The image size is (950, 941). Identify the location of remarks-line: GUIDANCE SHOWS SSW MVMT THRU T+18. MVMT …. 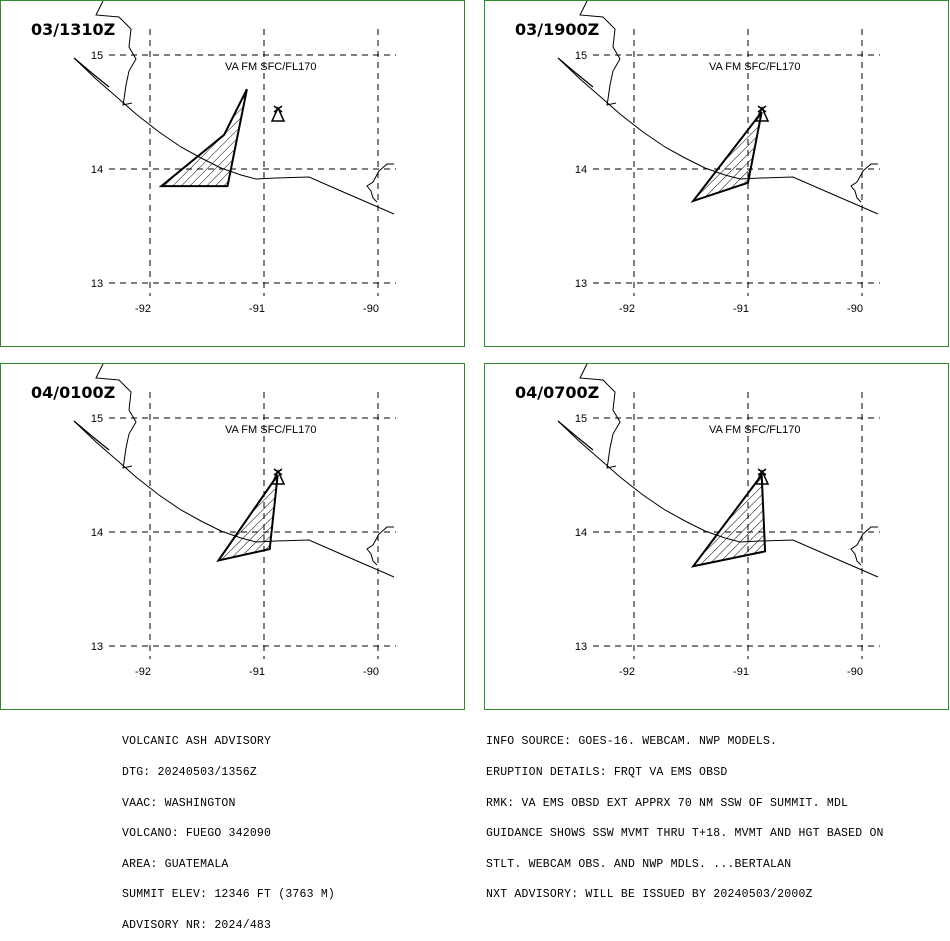
(685, 834).